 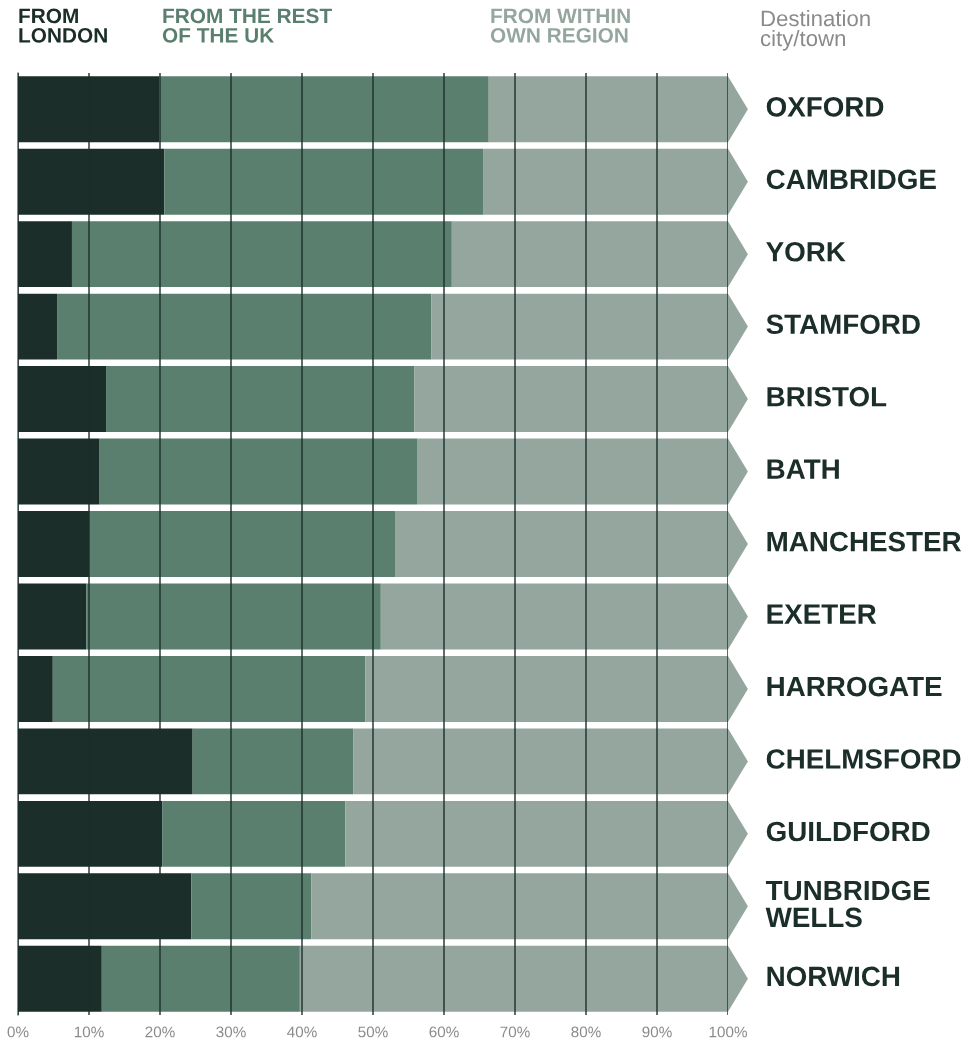 I want to click on y-tick-label: TUNBRIDGE WELLS, so click(x=847, y=904).